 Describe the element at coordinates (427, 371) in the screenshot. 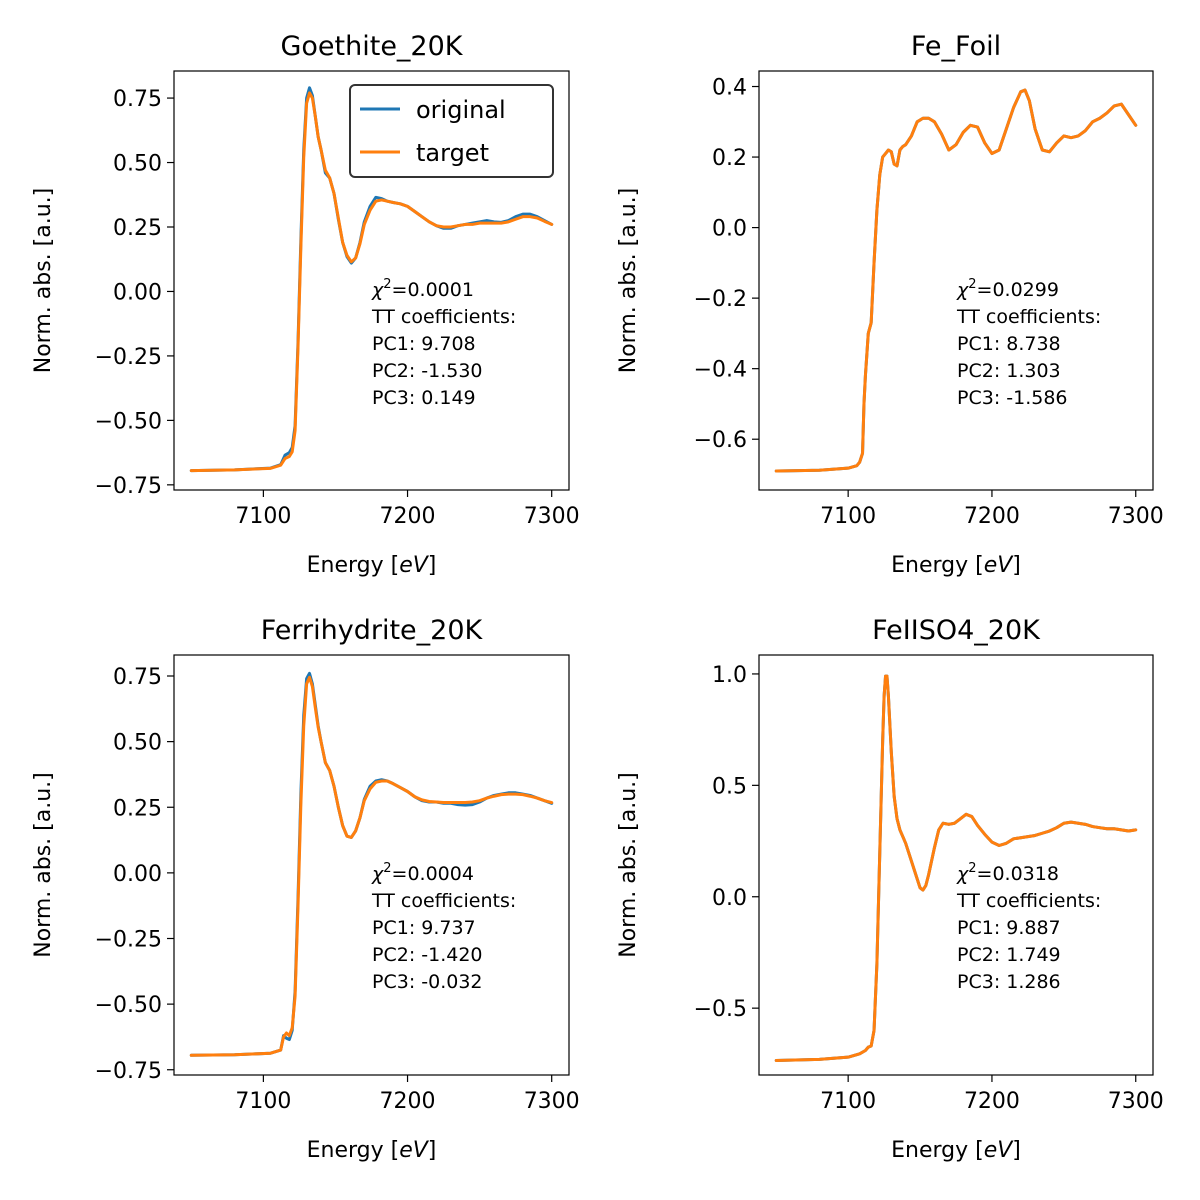

I see `annotation-line3: PC2: -1.530` at that location.